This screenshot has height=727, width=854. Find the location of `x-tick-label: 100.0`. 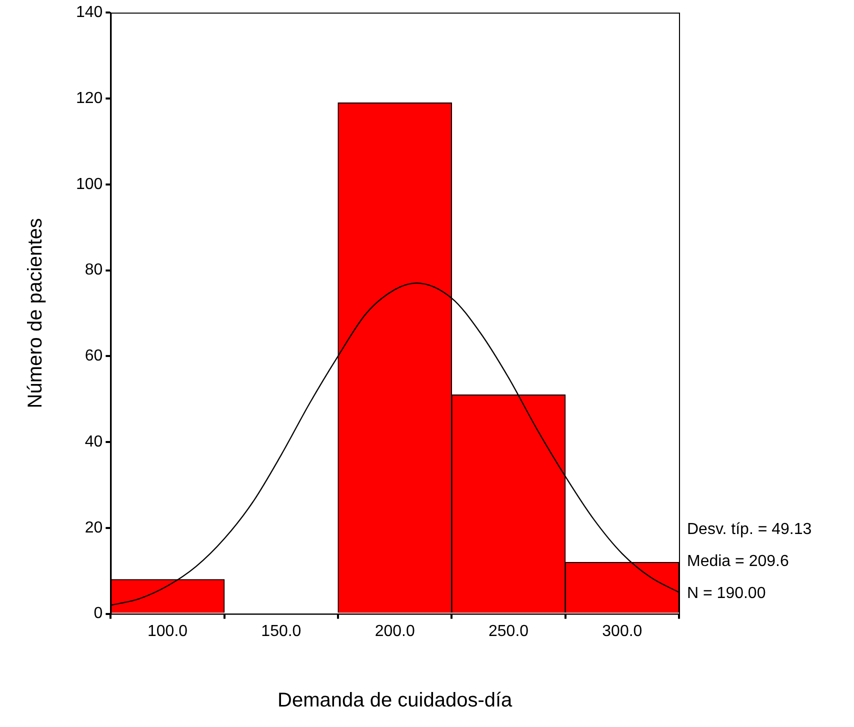

x-tick-label: 100.0 is located at coordinates (168, 631).